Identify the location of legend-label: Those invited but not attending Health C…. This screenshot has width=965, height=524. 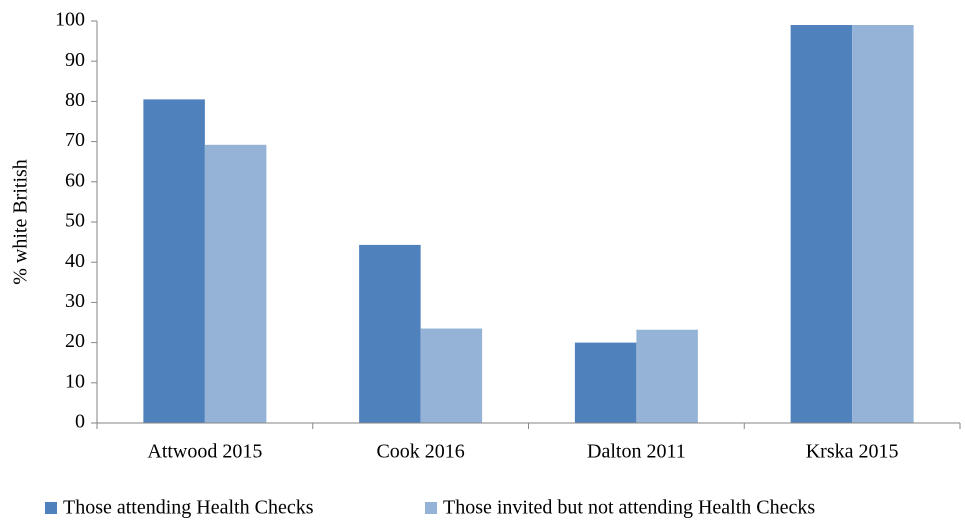
(629, 508).